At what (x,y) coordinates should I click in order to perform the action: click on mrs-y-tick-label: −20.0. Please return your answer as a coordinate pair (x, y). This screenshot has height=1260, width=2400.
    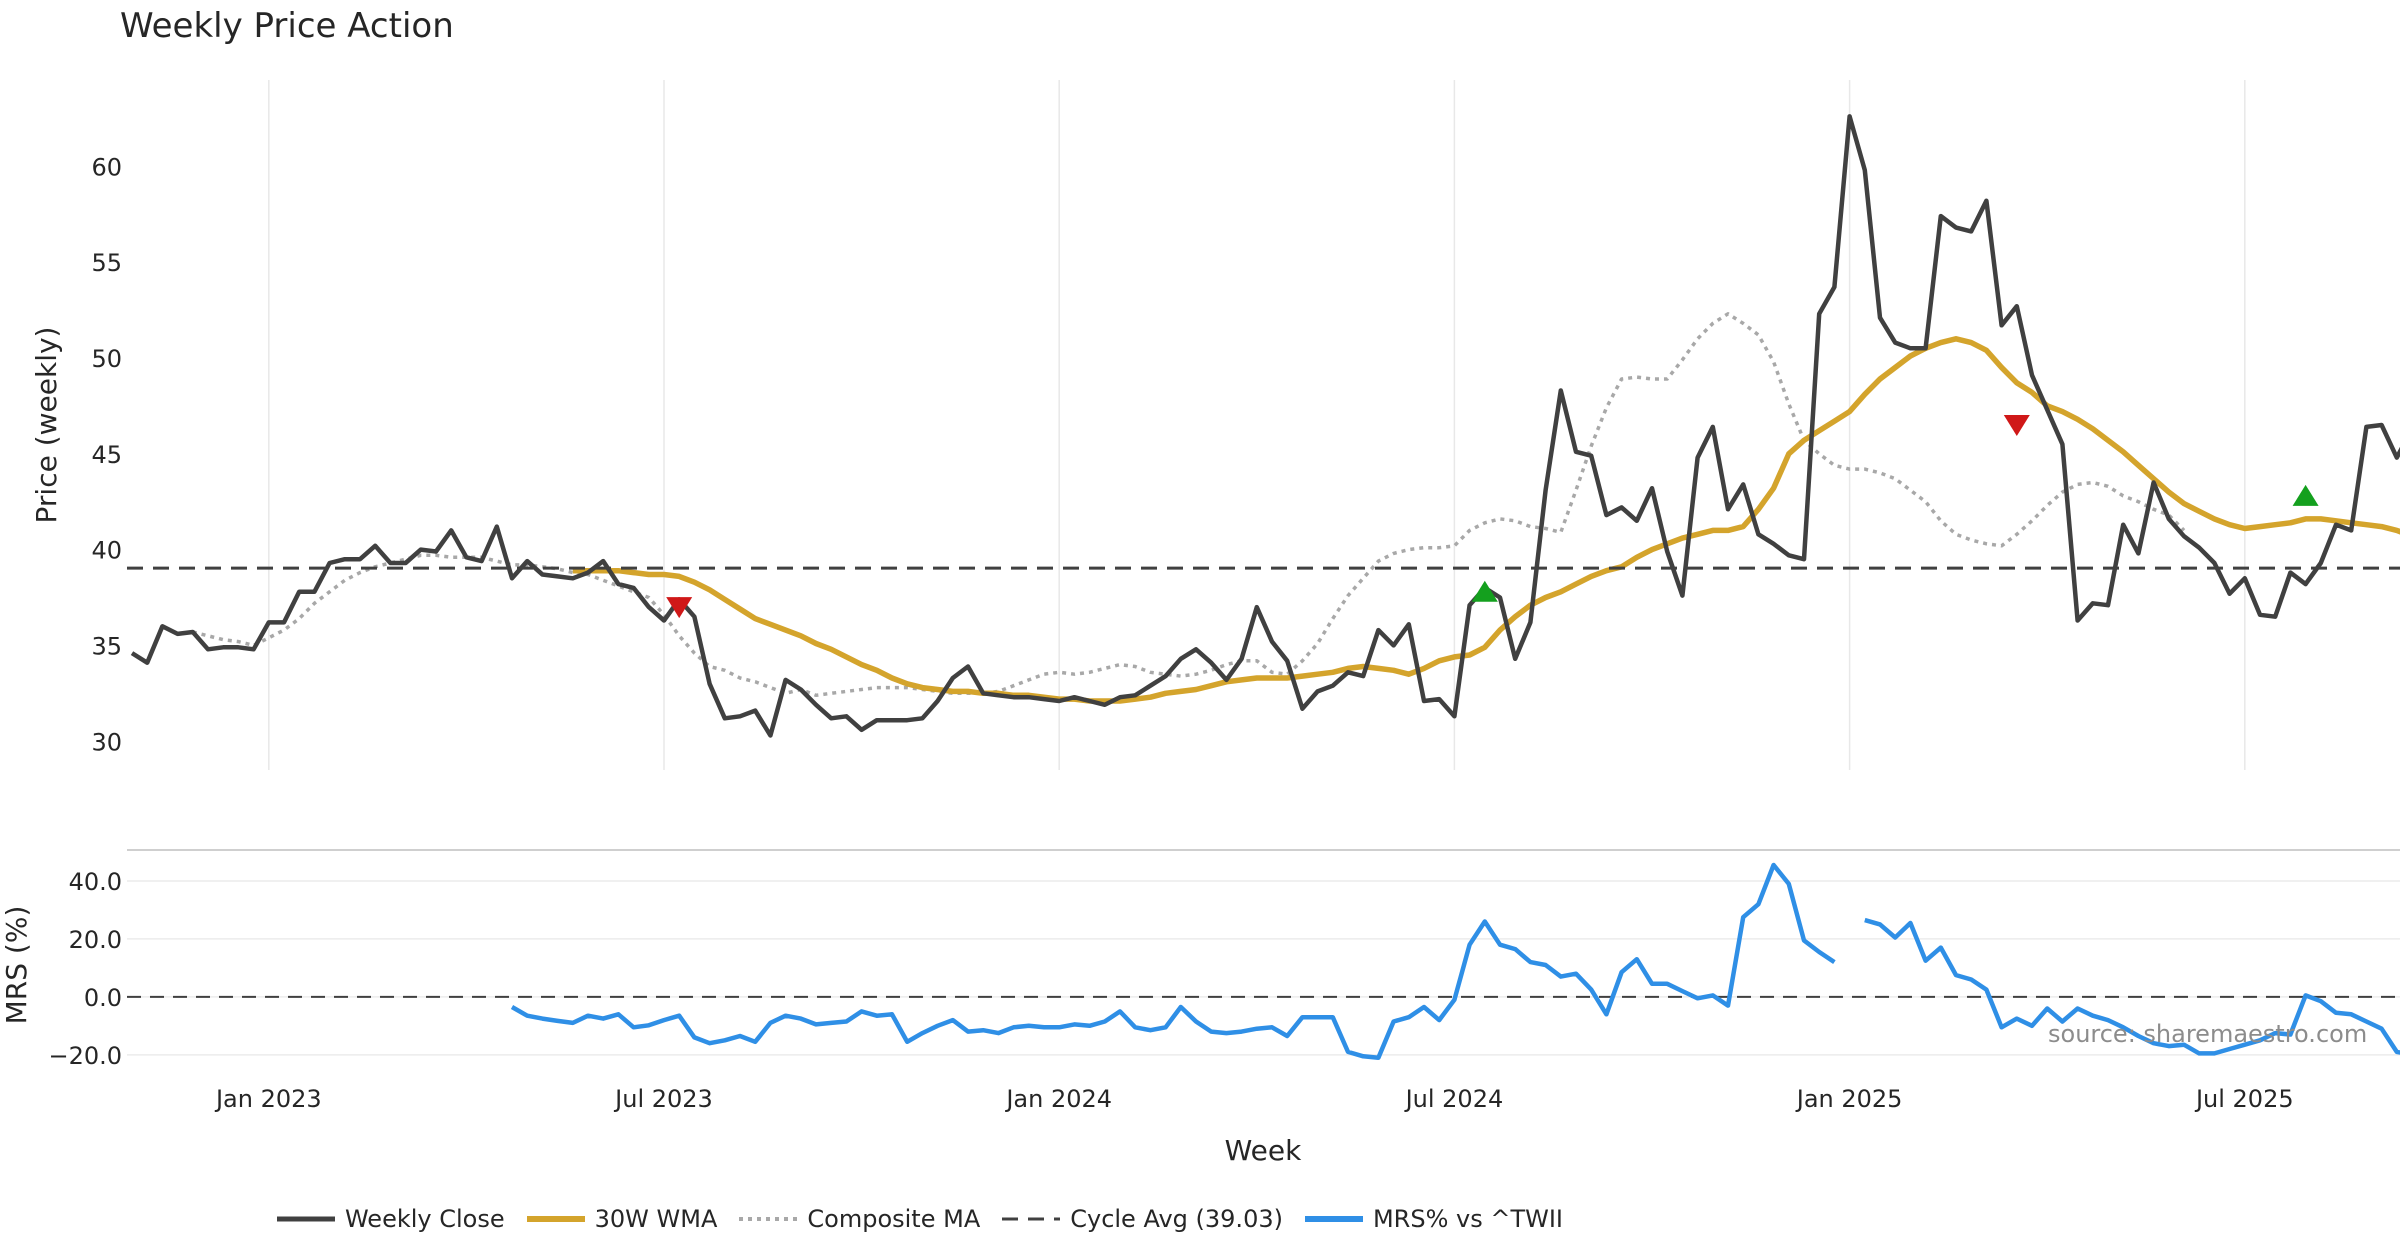
    Looking at the image, I should click on (85, 1056).